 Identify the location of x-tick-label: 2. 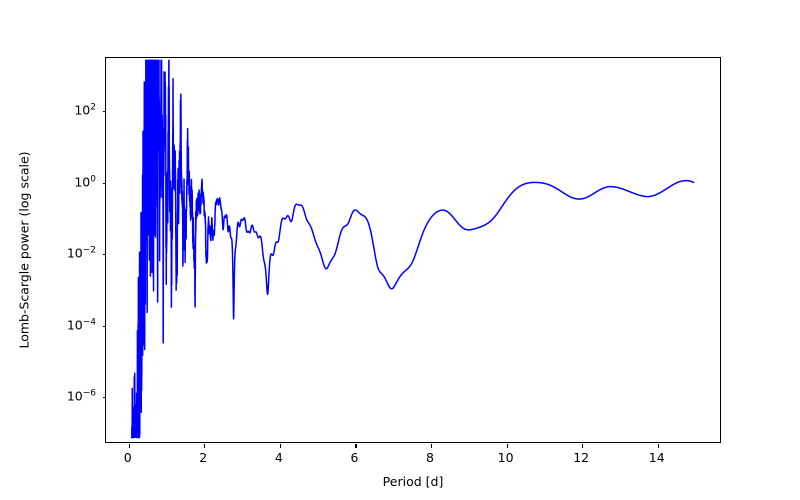
(203, 457).